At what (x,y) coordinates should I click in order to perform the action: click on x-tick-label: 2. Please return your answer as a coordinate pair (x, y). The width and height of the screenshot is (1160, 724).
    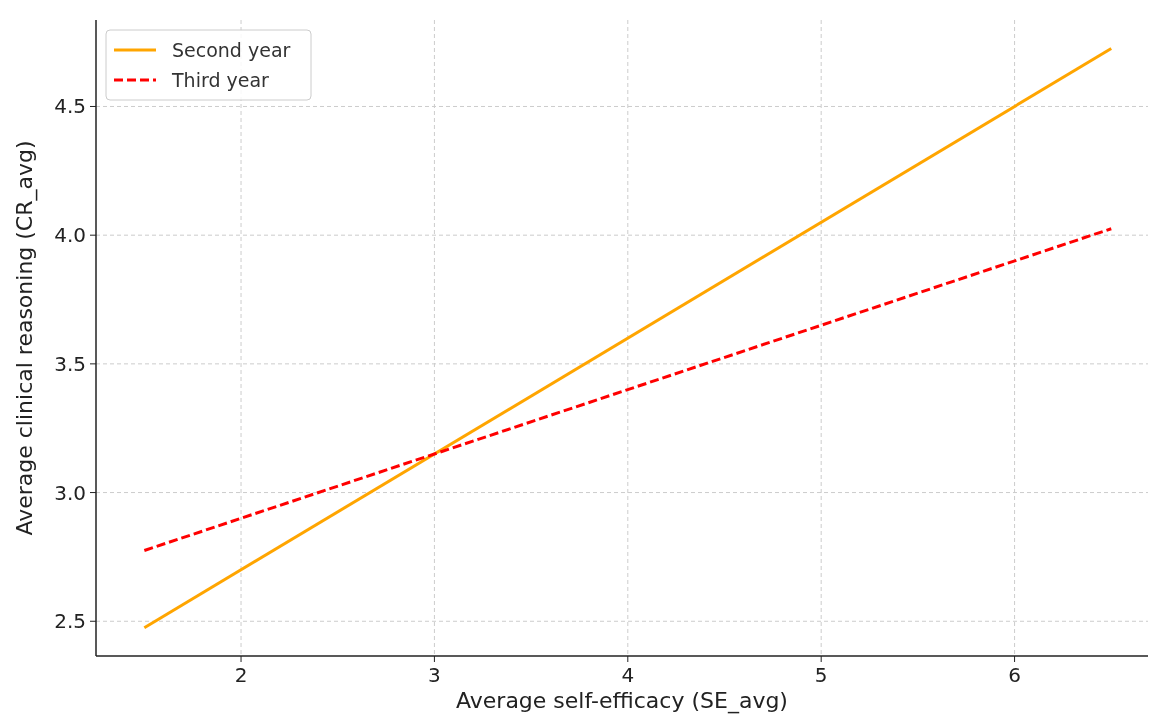
    Looking at the image, I should click on (241, 675).